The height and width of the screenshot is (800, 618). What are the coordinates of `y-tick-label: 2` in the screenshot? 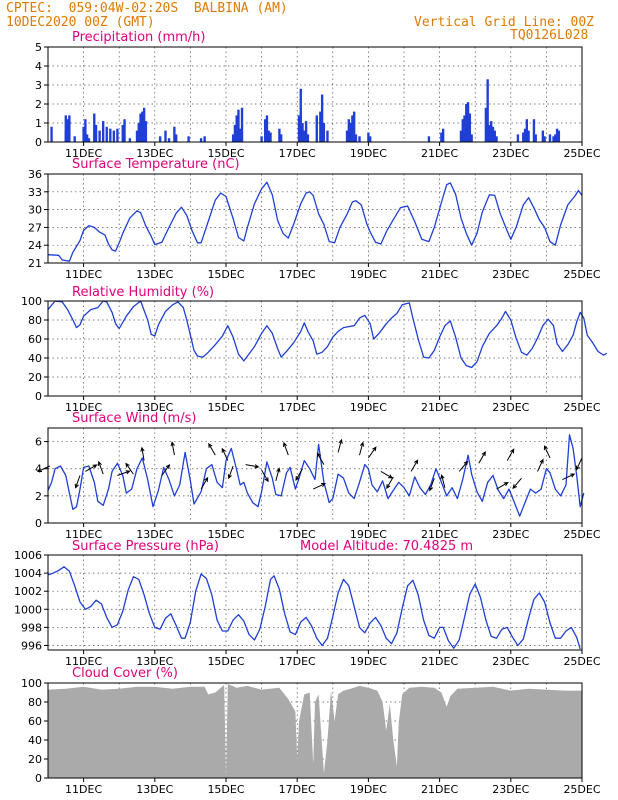 It's located at (38, 104).